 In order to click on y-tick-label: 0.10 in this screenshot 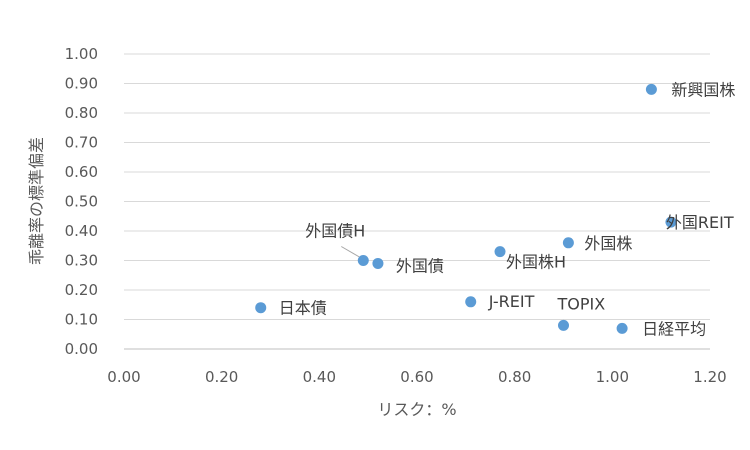, I will do `click(81, 320)`.